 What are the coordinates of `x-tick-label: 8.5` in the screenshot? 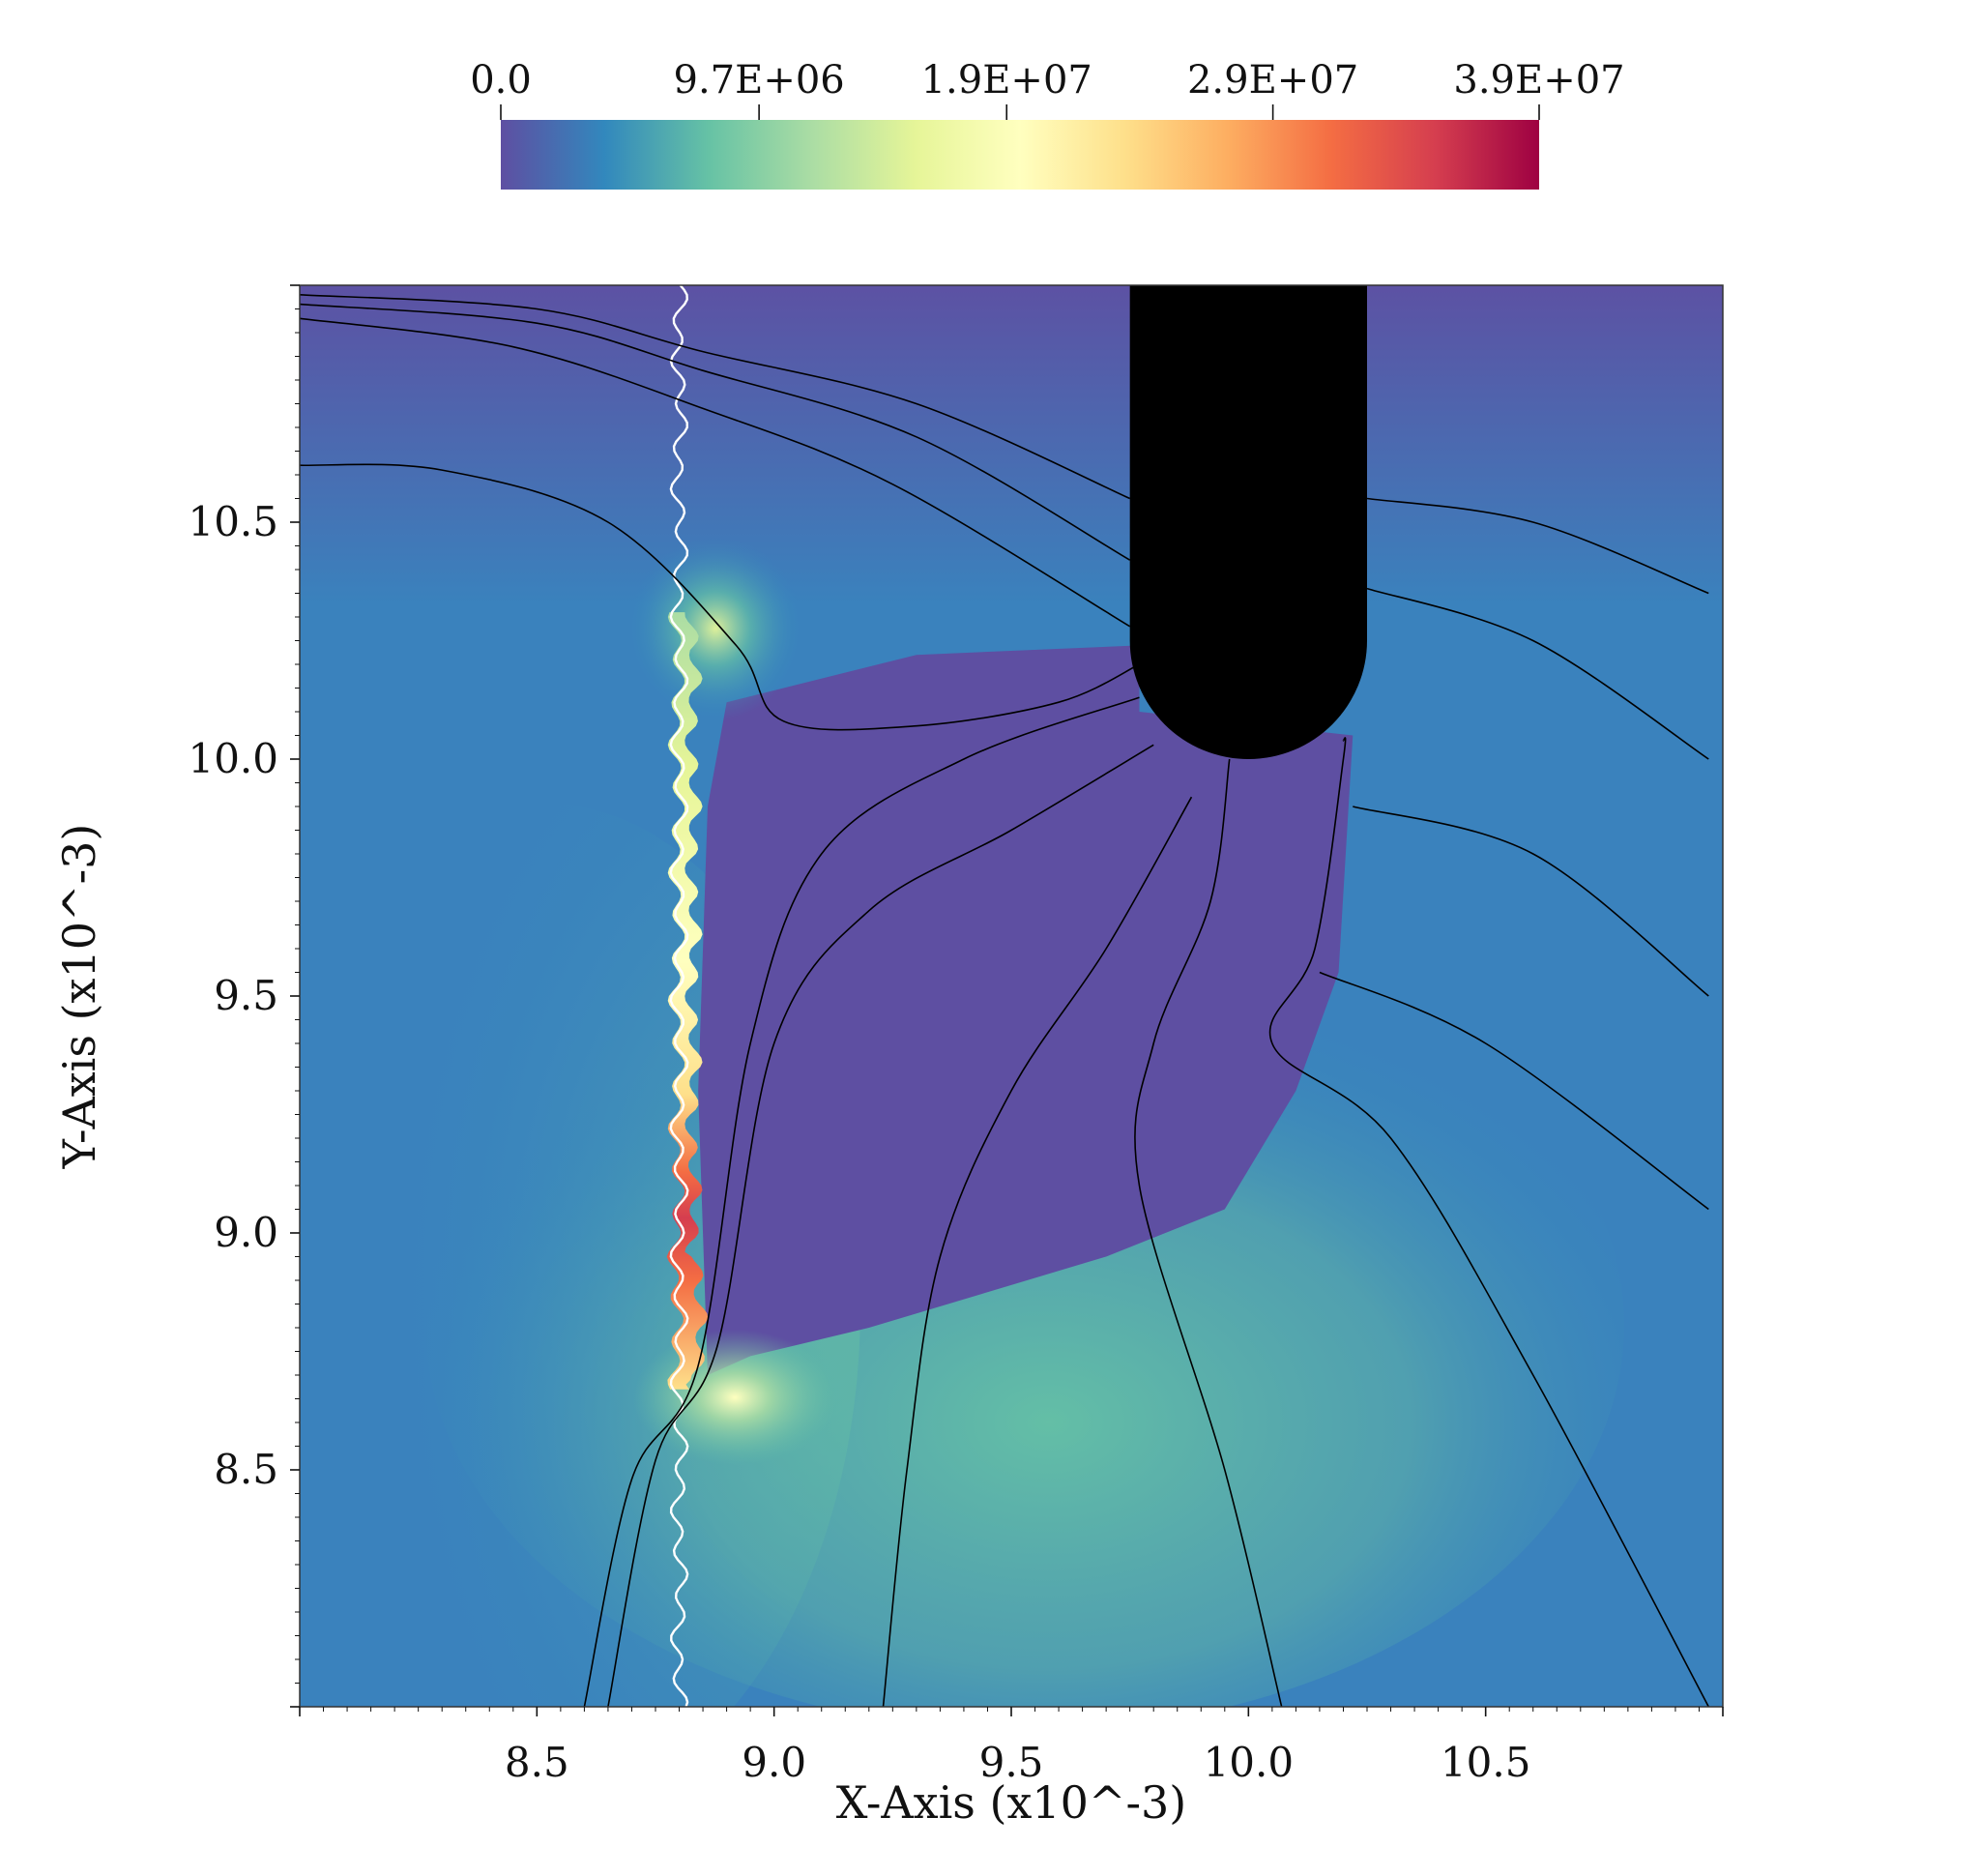 It's located at (537, 1762).